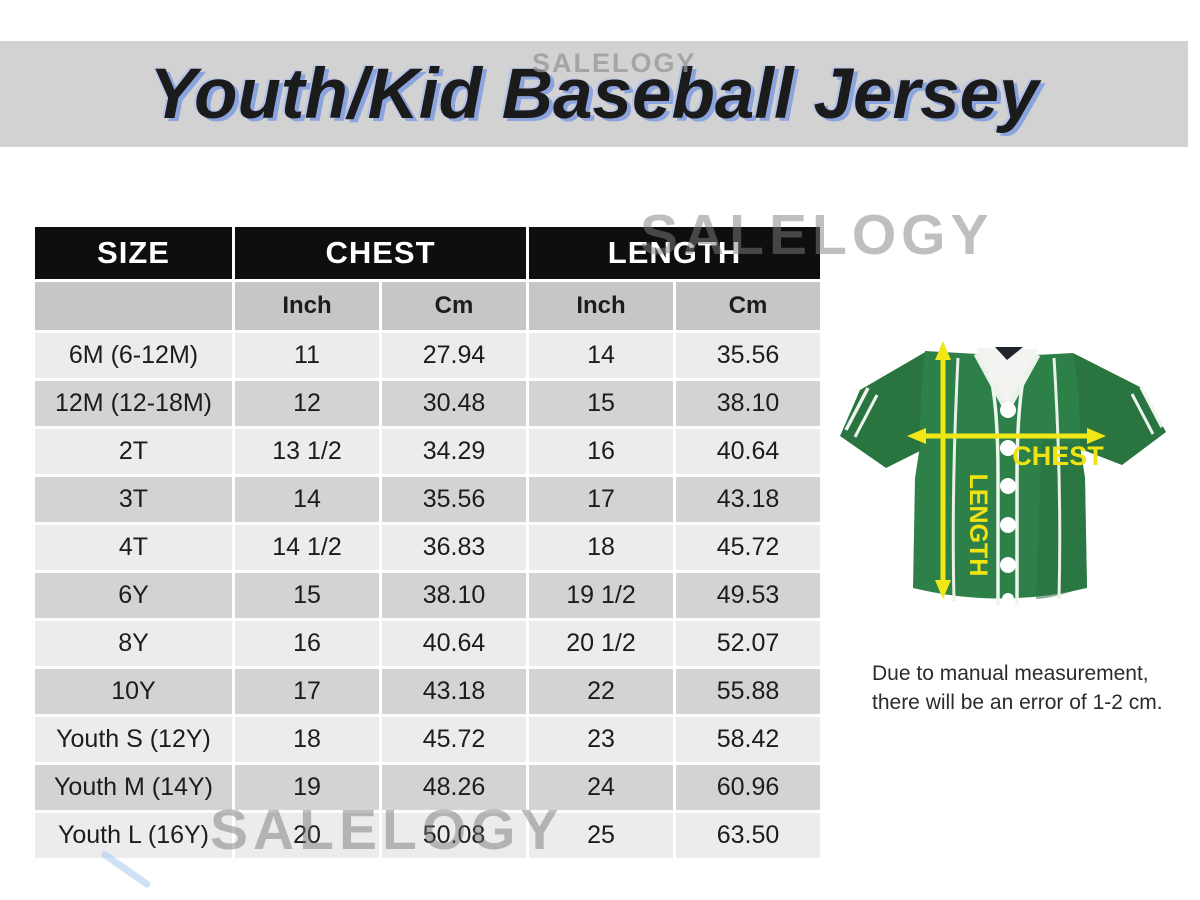 The image size is (1200, 900). Describe the element at coordinates (454, 355) in the screenshot. I see `value-cell: 27.94` at that location.